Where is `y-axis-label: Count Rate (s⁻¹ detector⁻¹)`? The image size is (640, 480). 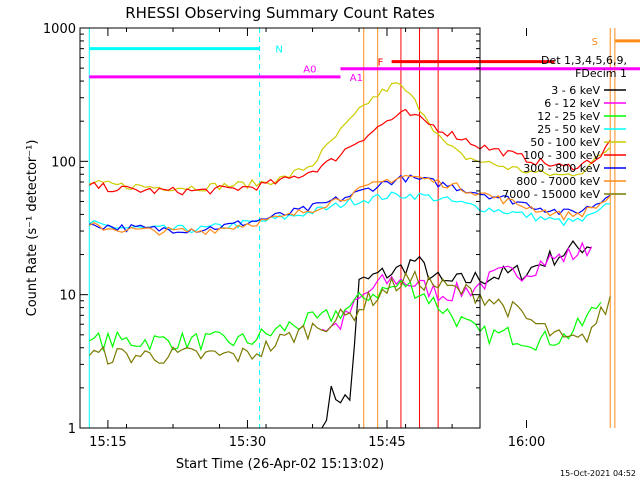
y-axis-label: Count Rate (s⁻¹ detector⁻¹) is located at coordinates (32, 228).